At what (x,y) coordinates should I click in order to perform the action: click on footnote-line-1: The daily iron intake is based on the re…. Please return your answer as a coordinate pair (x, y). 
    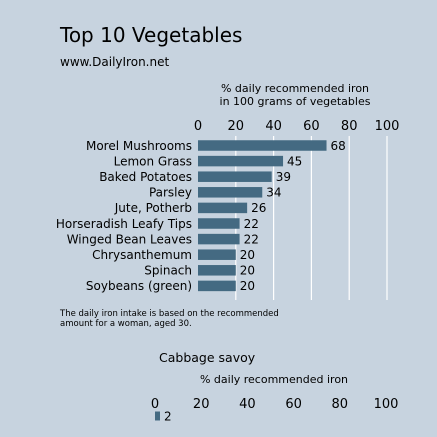
    Looking at the image, I should click on (169, 314).